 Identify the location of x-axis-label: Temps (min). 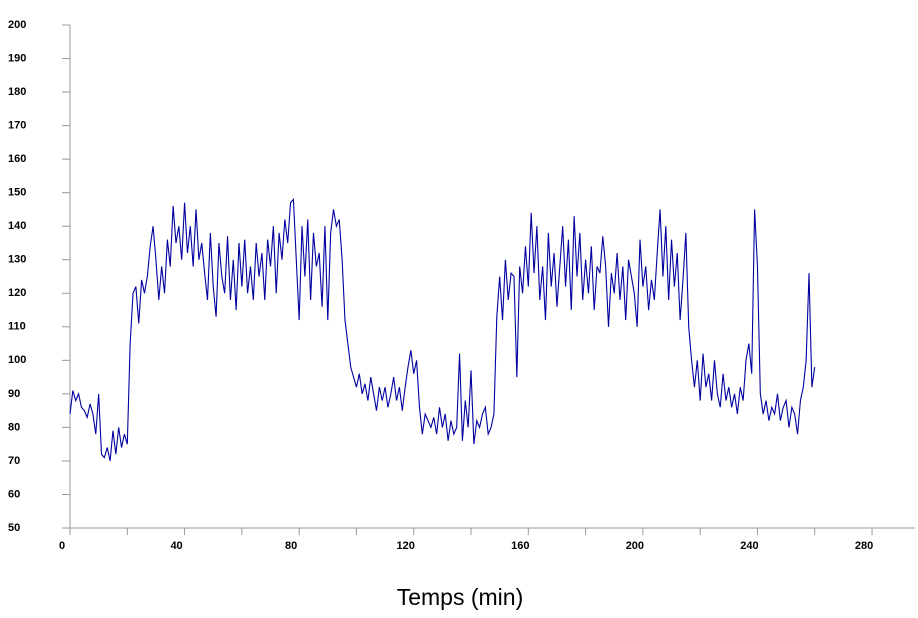
(460, 597).